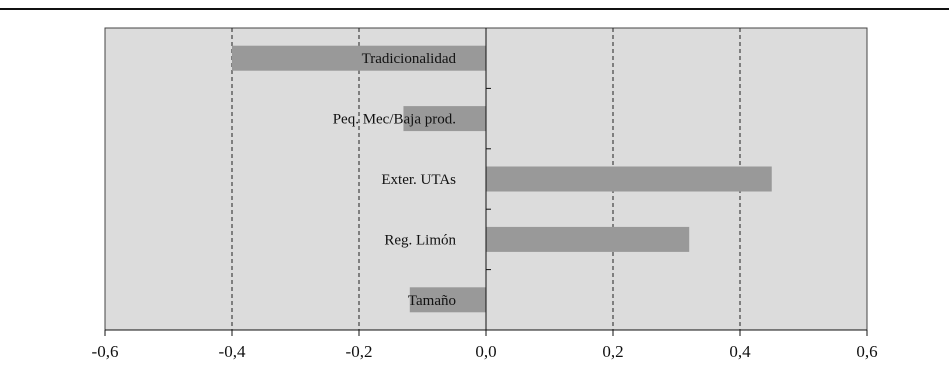 The image size is (949, 380). Describe the element at coordinates (359, 351) in the screenshot. I see `x-tick-label: -0,2` at that location.